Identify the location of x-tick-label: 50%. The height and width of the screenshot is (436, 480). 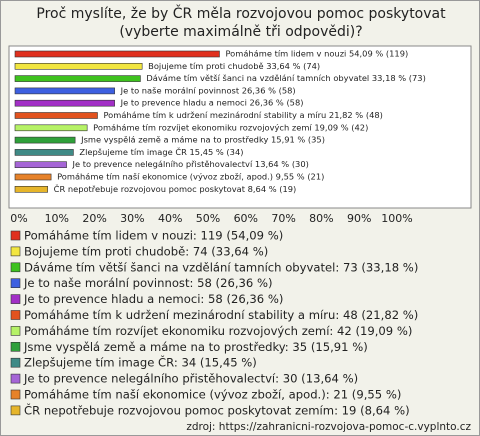
(208, 218).